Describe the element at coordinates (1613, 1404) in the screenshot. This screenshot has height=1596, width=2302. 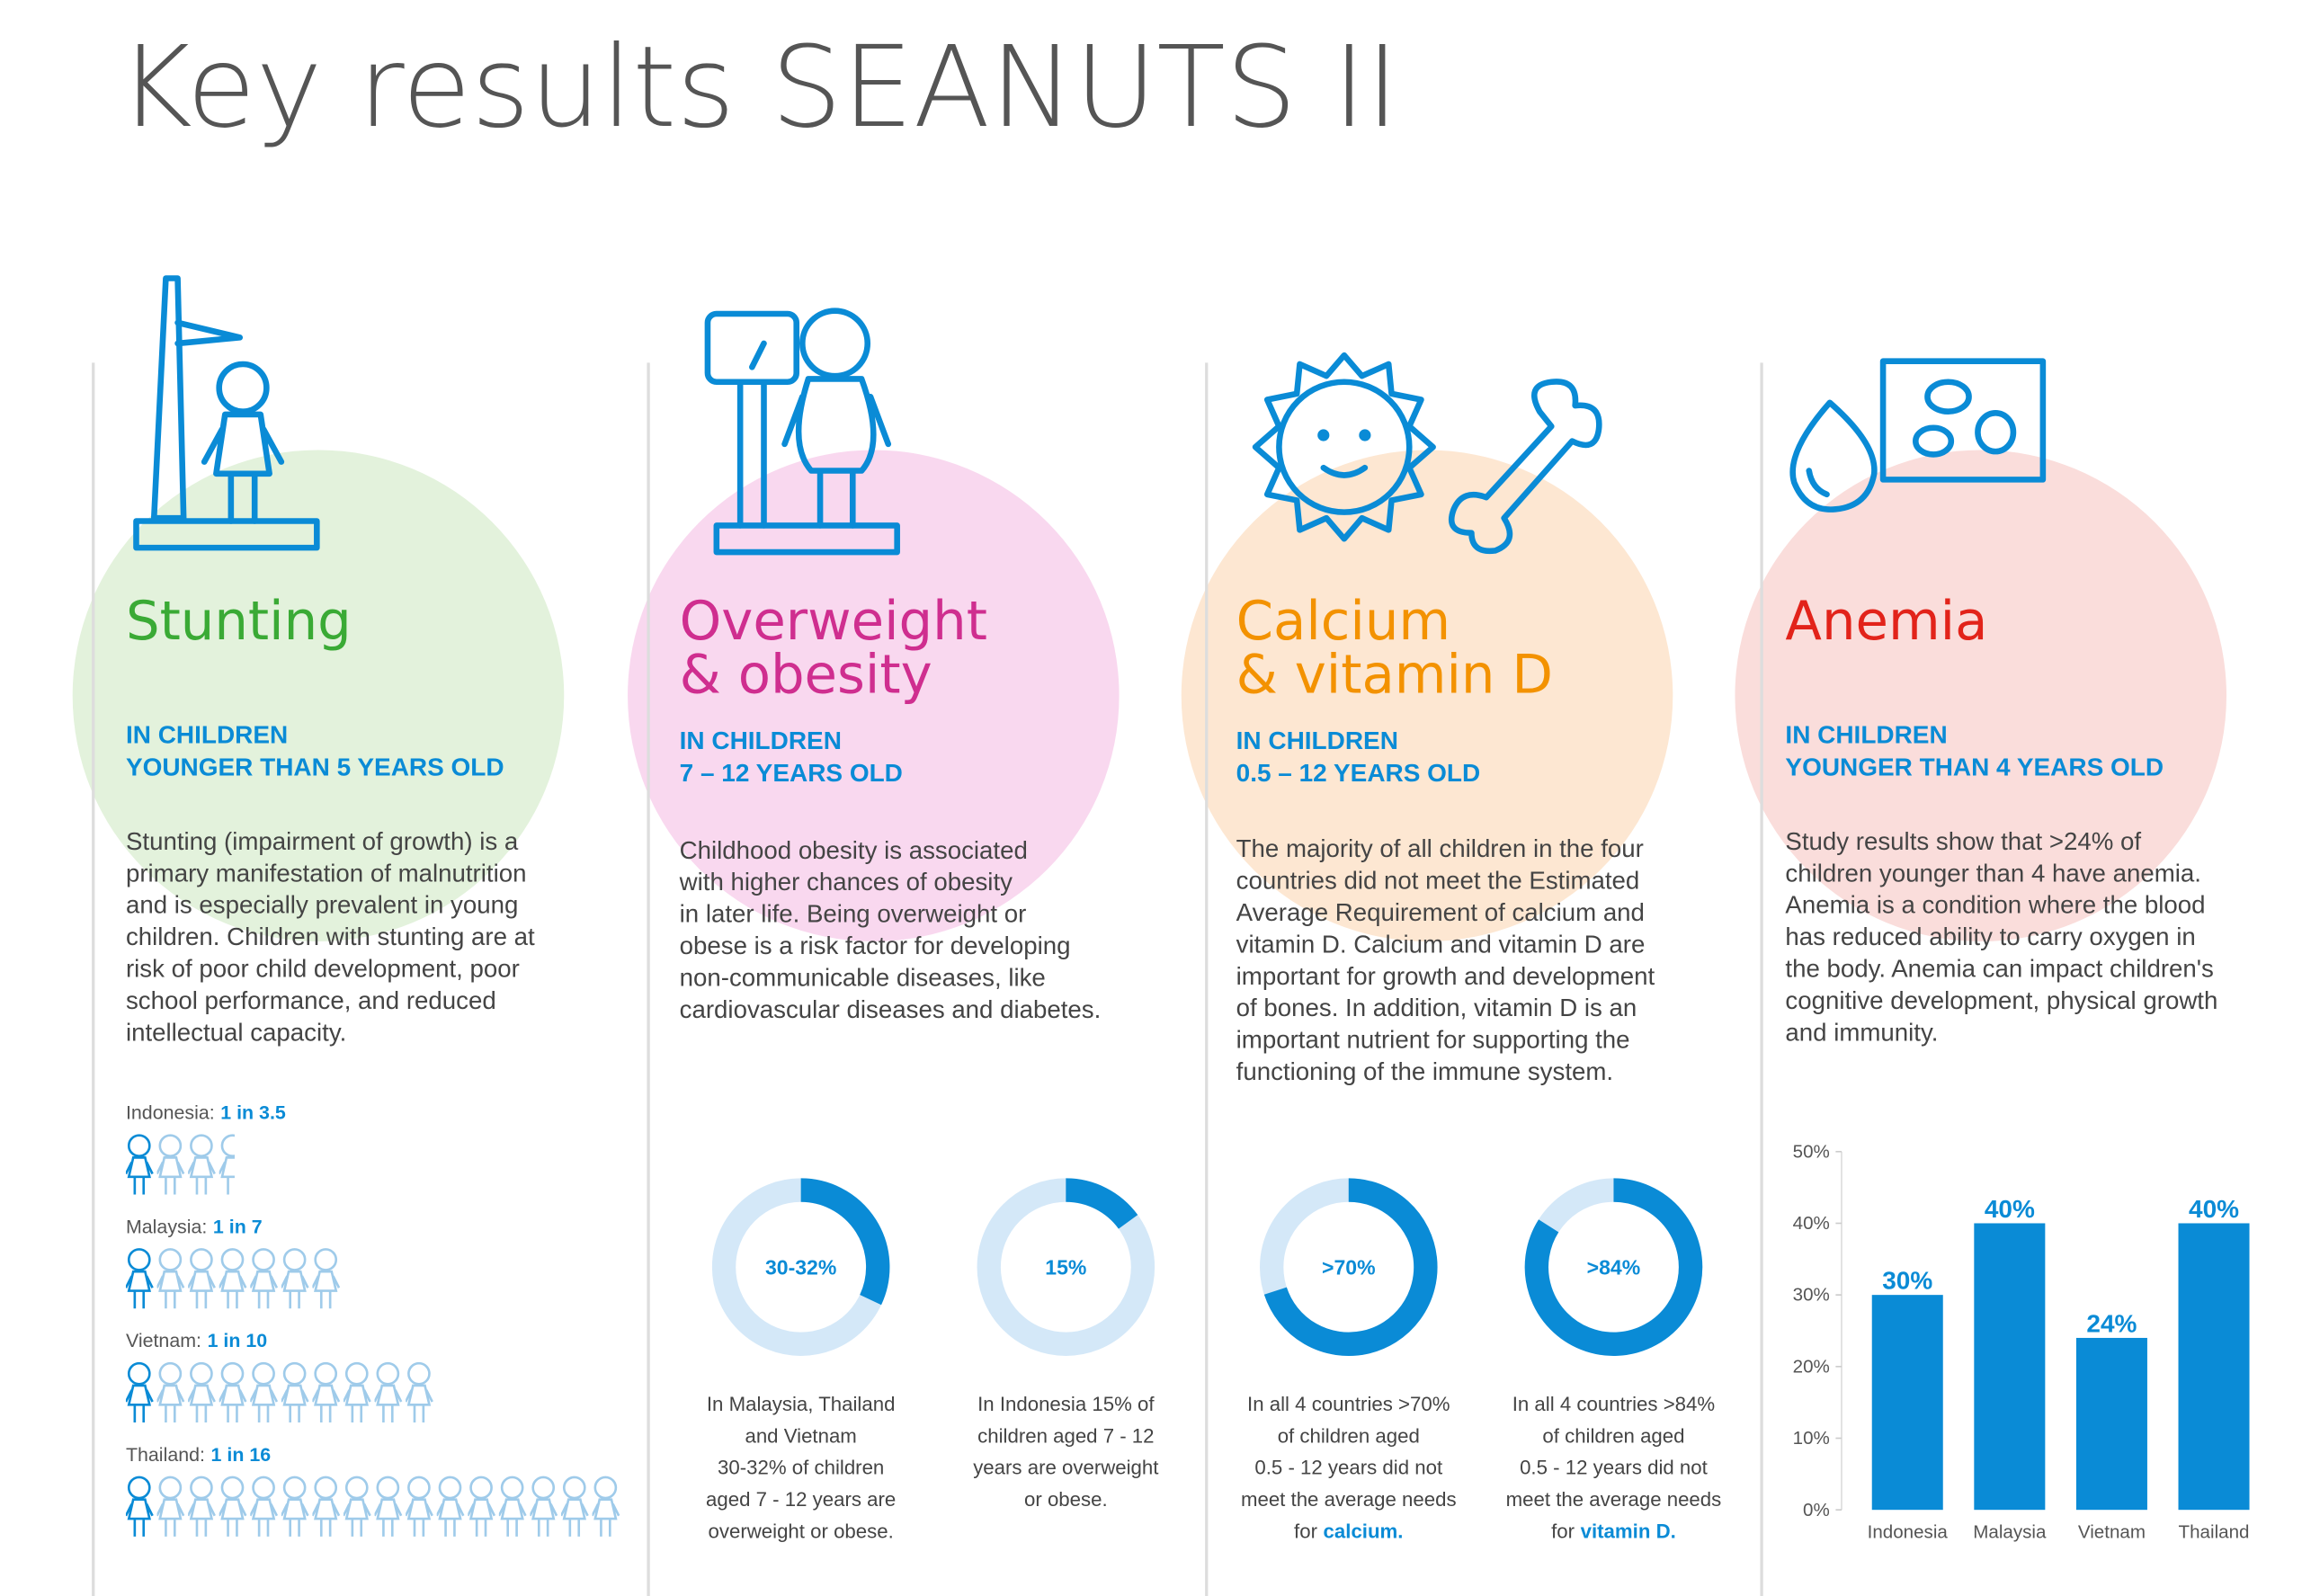
I see `donut-caption: In all 4 countries >84%` at that location.